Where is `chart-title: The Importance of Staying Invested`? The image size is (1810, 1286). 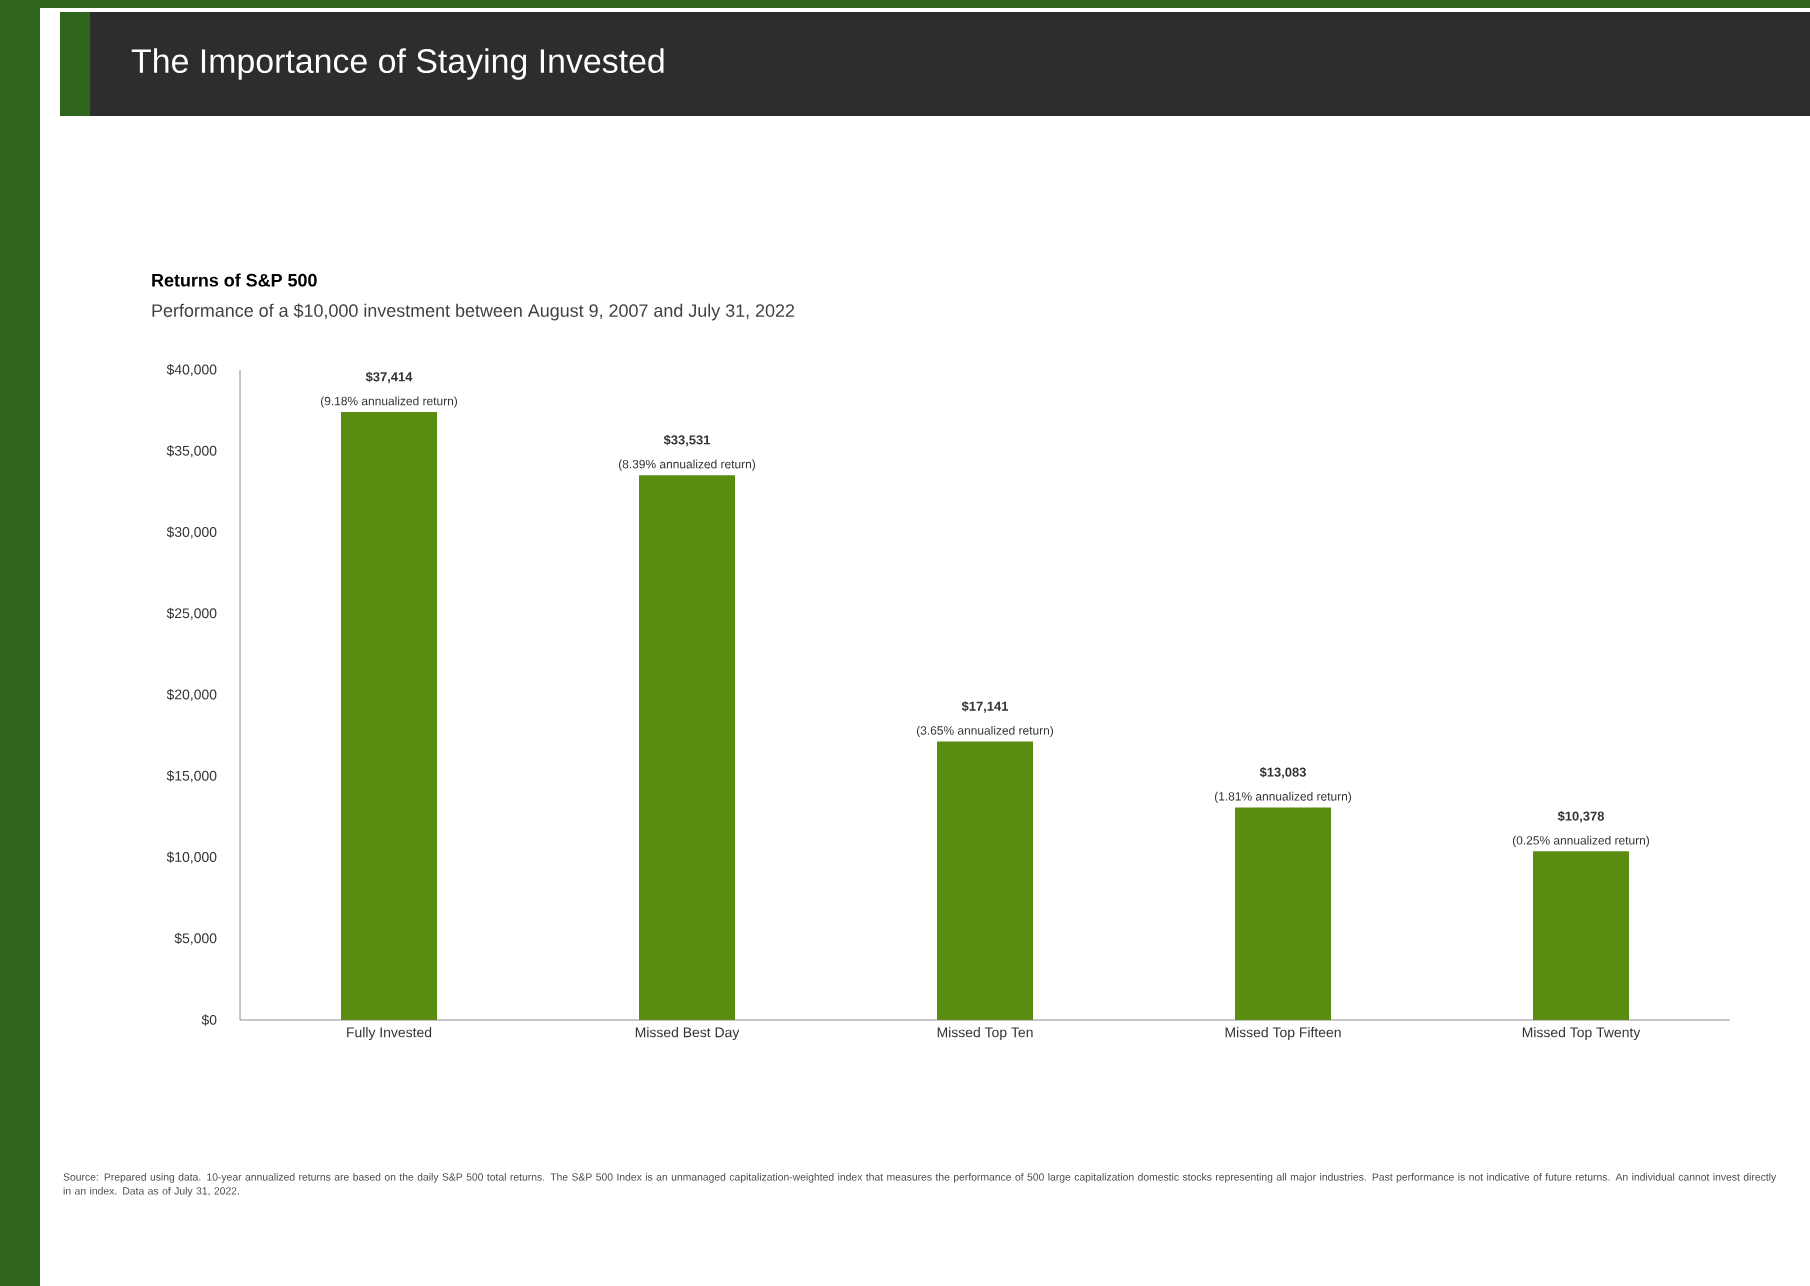 chart-title: The Importance of Staying Invested is located at coordinates (397, 64).